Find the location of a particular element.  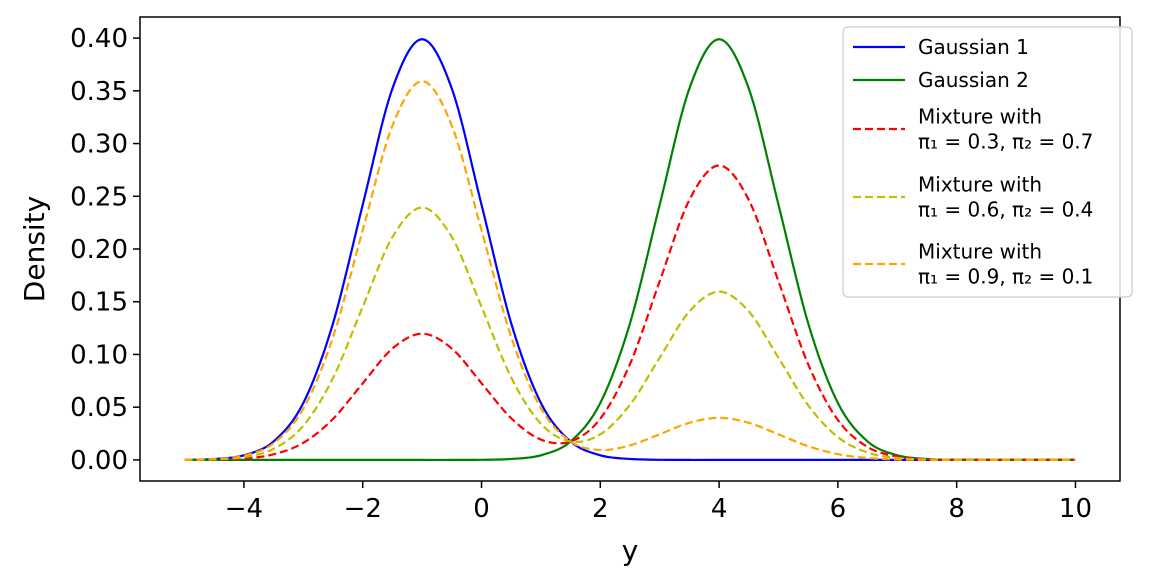

legend-label-mixture-0-9-0-1: Mixture with is located at coordinates (980, 252).